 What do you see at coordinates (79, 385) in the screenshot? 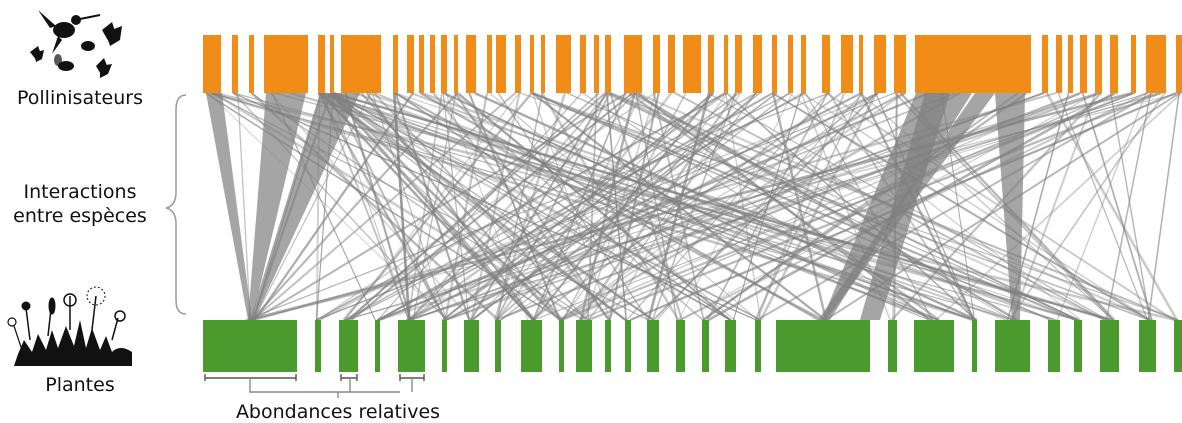
I see `plants-label: Plantes` at bounding box center [79, 385].